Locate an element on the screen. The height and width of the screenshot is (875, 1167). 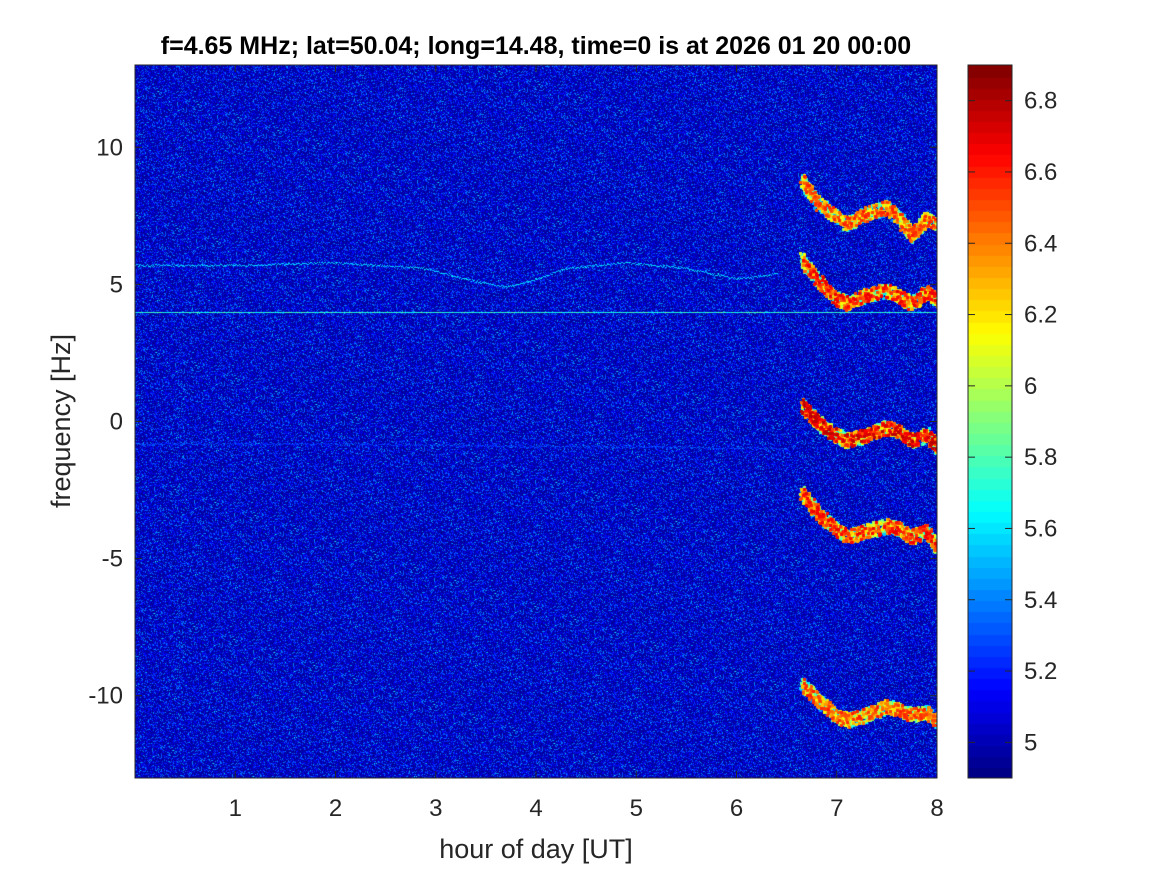
colorbar-ticks: 6.8 6.6 6.4 6.2 6 5.8 5.6 5.4 5.2 5 is located at coordinates (1012, 422).